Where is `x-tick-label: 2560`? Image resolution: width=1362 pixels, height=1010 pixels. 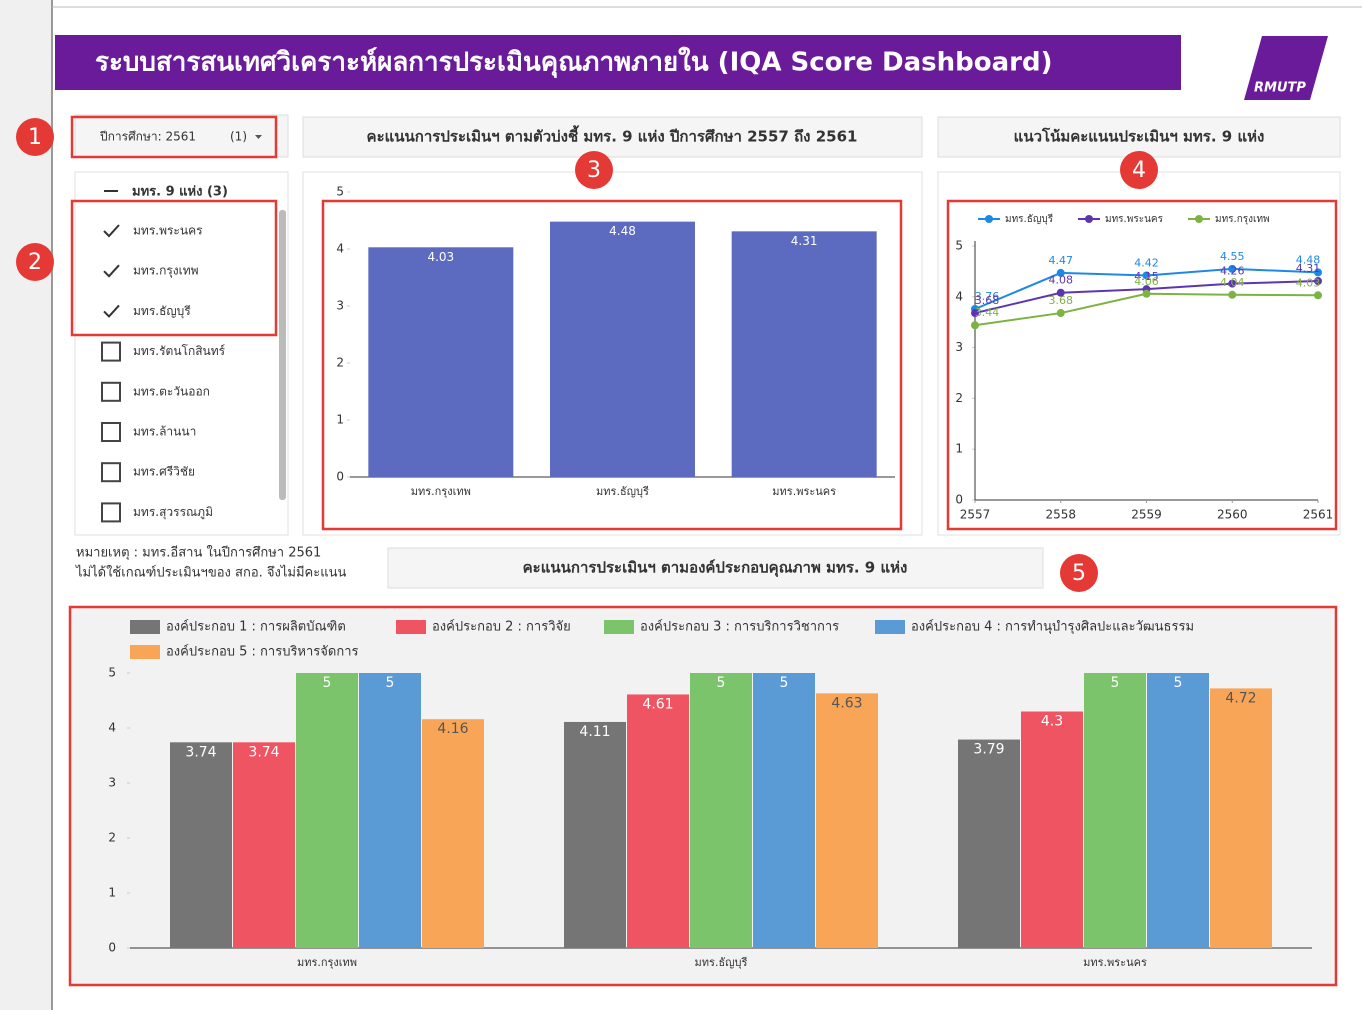 x-tick-label: 2560 is located at coordinates (1232, 515).